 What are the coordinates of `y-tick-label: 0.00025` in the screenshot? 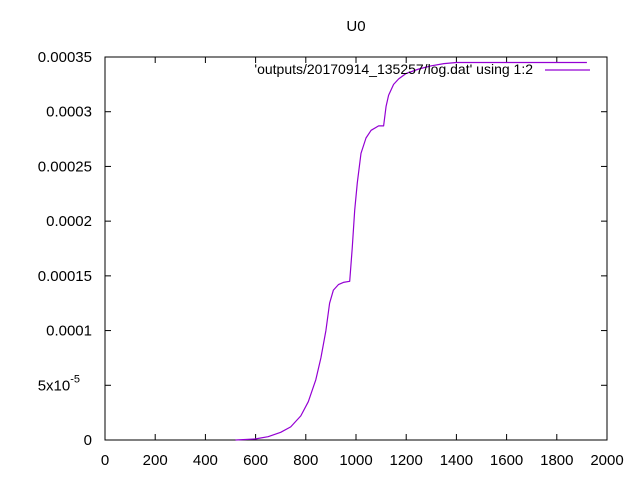 It's located at (65, 166).